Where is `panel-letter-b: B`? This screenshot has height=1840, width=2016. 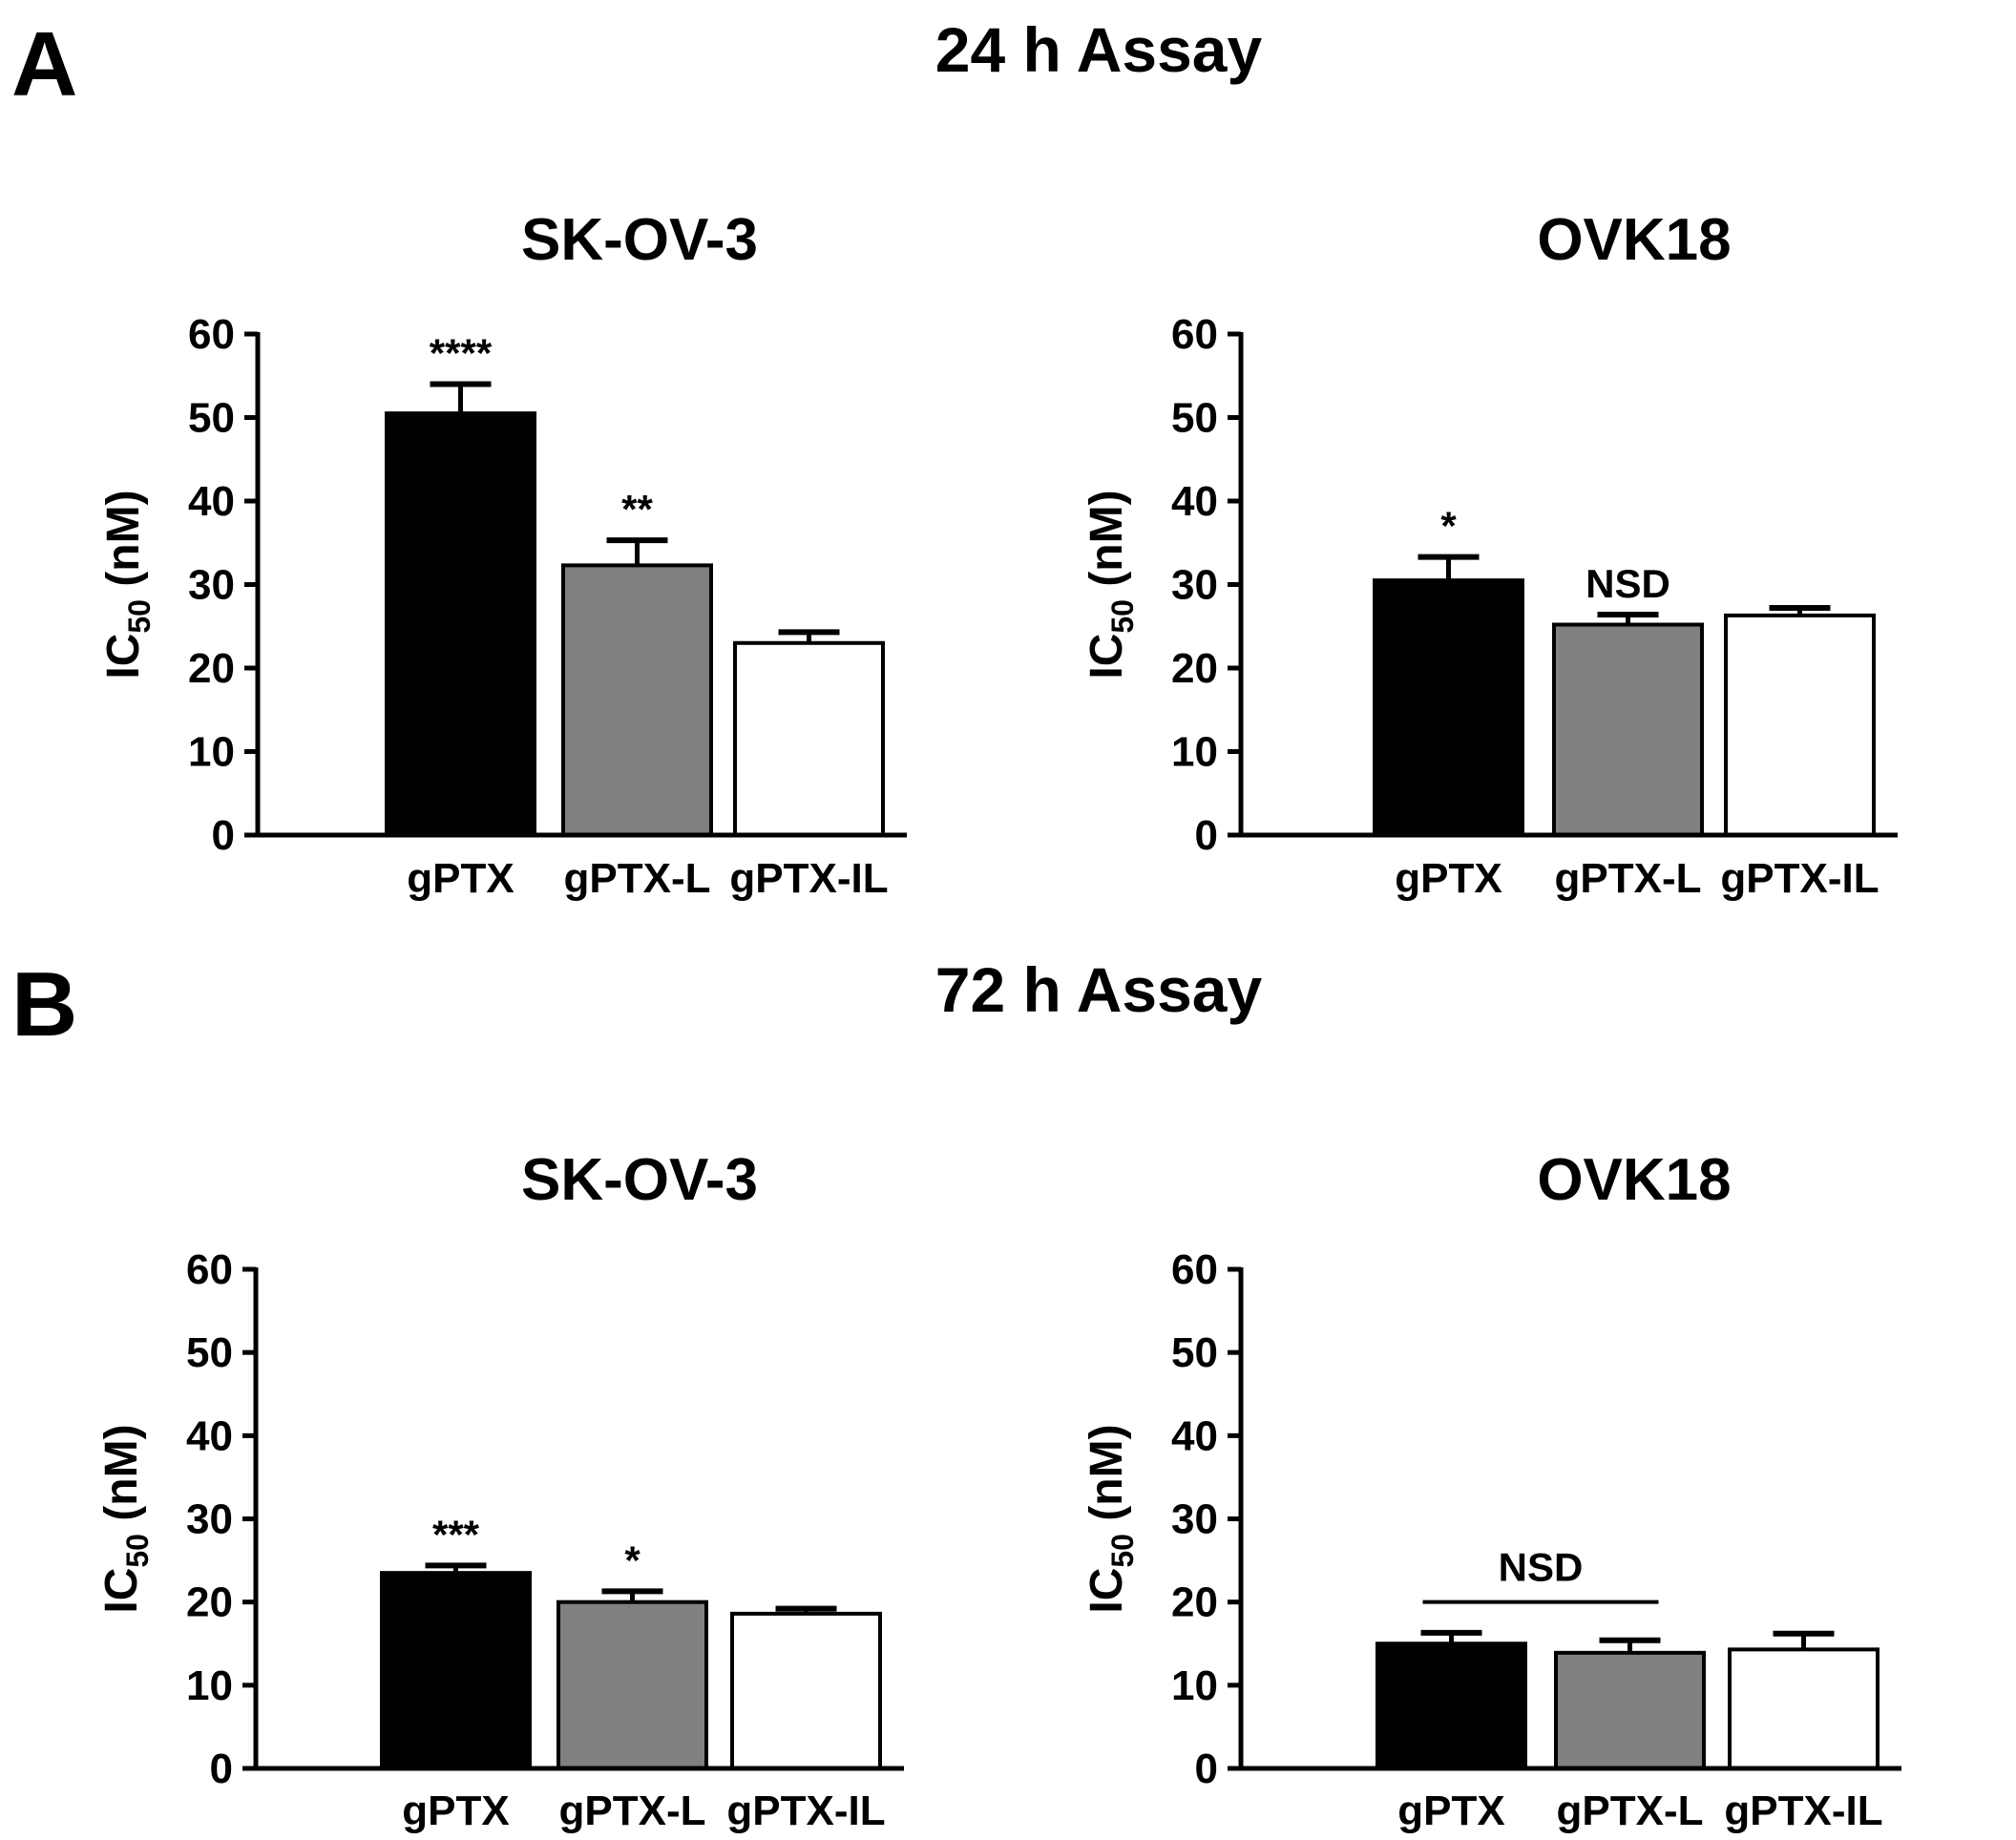
panel-letter-b: B is located at coordinates (44, 1005).